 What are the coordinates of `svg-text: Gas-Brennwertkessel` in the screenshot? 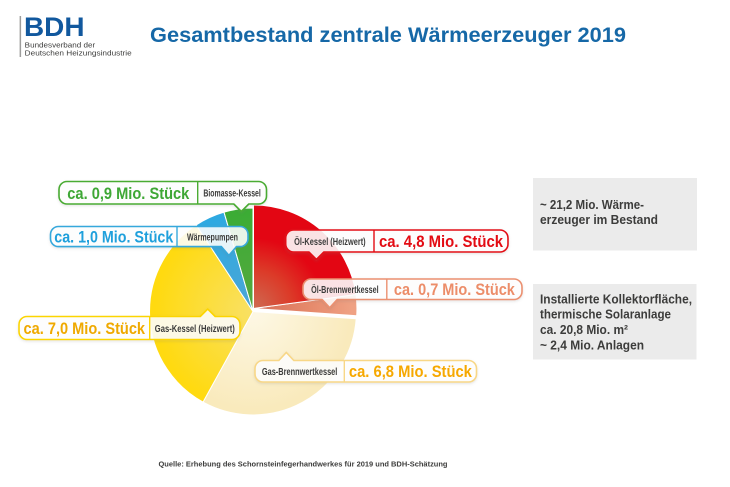 It's located at (300, 372).